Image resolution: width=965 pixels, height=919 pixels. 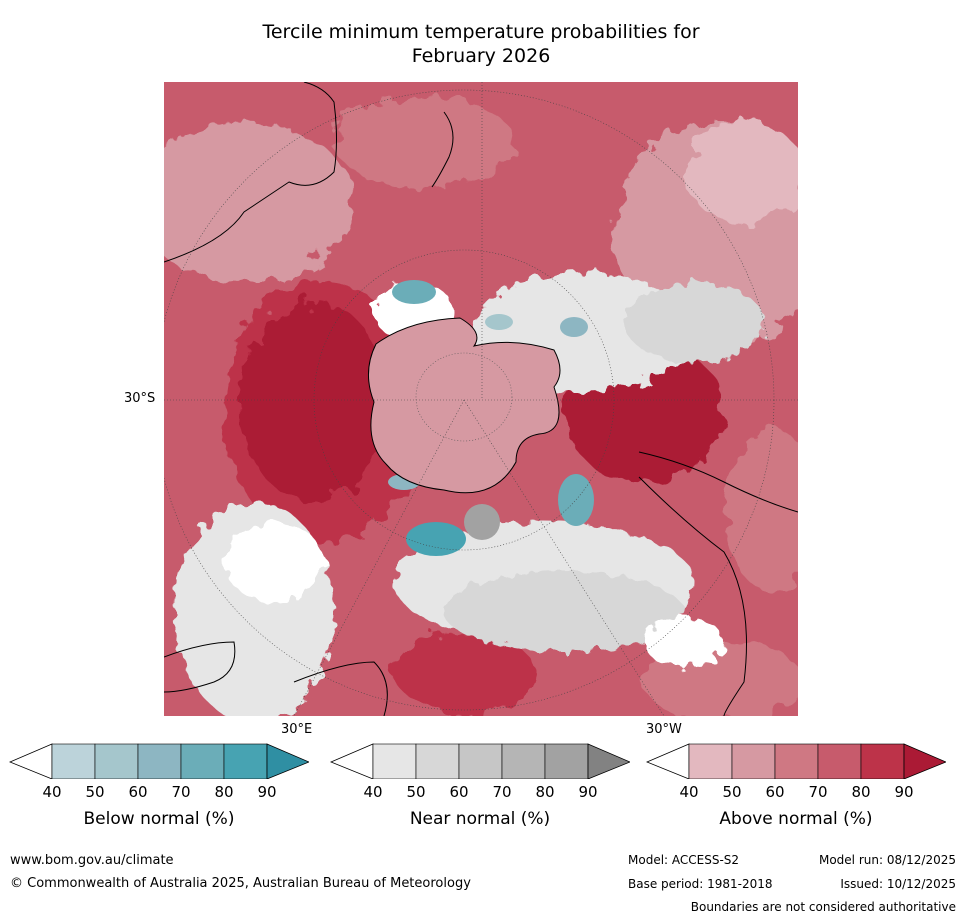 I want to click on lon-label-30w: 30°W, so click(x=664, y=729).